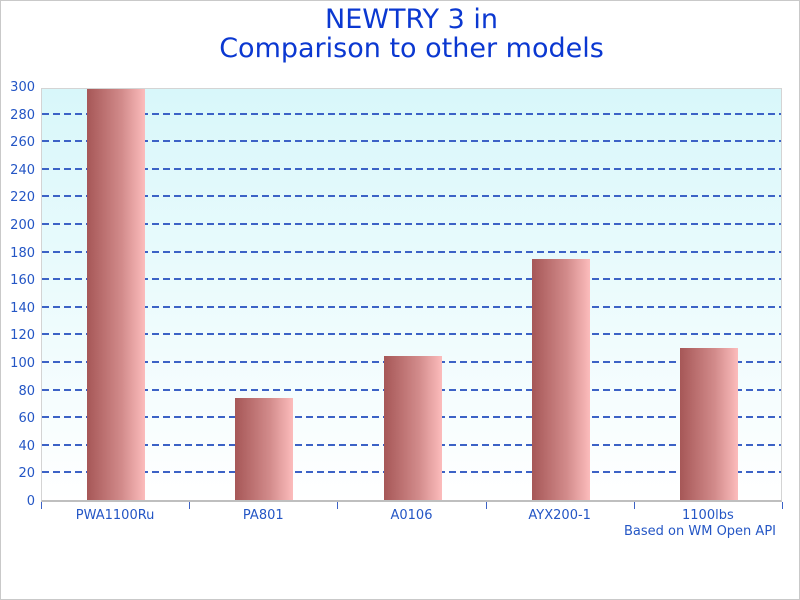  What do you see at coordinates (22, 336) in the screenshot?
I see `y-tick-label: 120` at bounding box center [22, 336].